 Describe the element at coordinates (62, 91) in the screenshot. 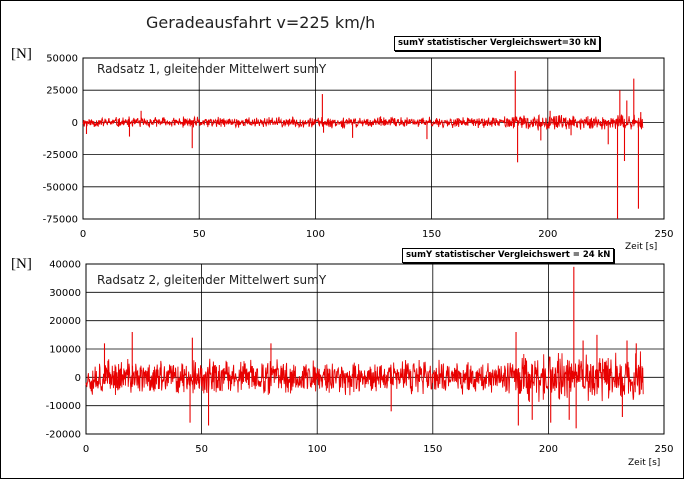

I see `panel1-y-tick-label: 25000` at that location.